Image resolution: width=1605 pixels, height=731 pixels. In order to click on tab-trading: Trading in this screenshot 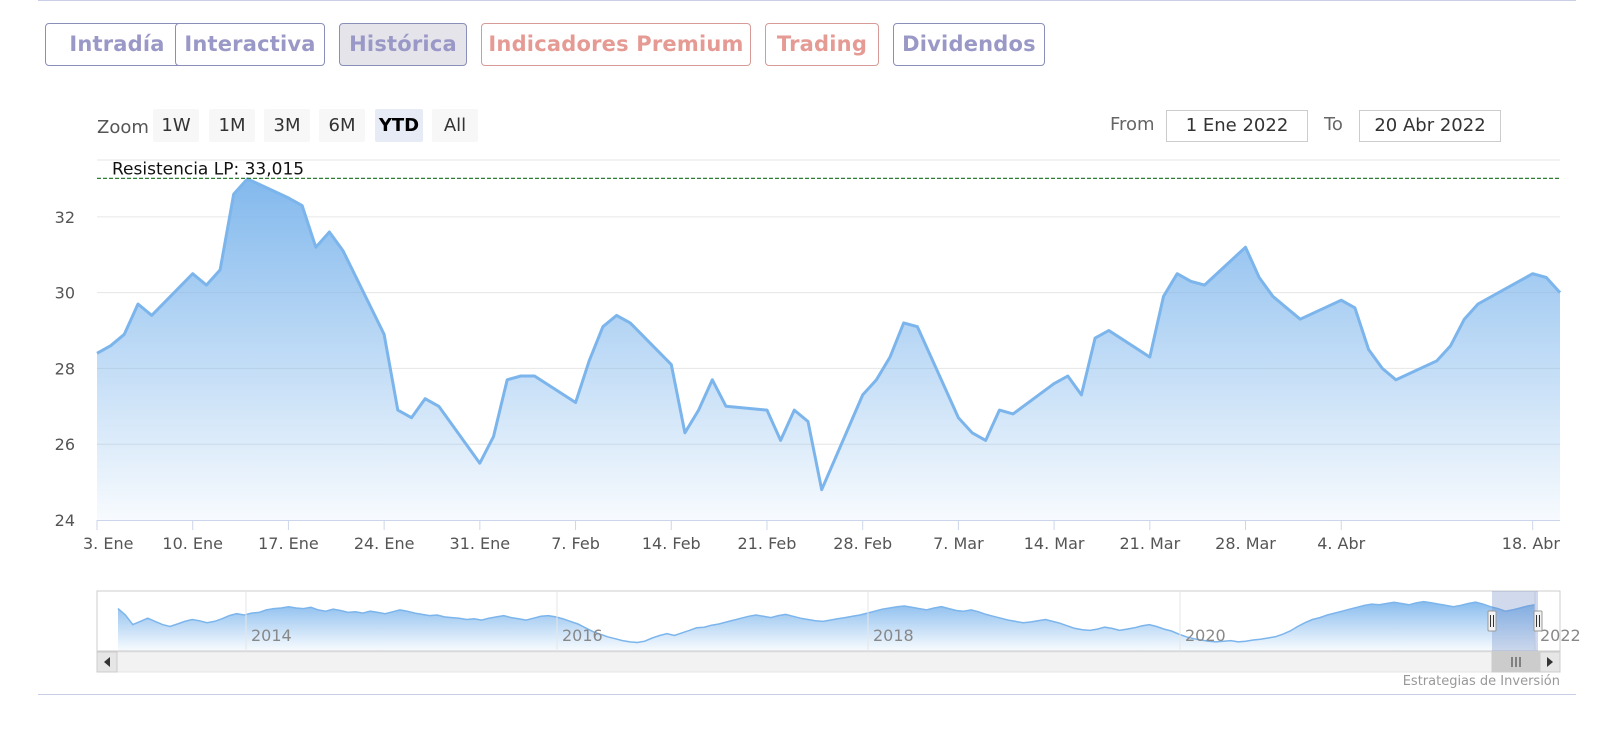, I will do `click(822, 44)`.